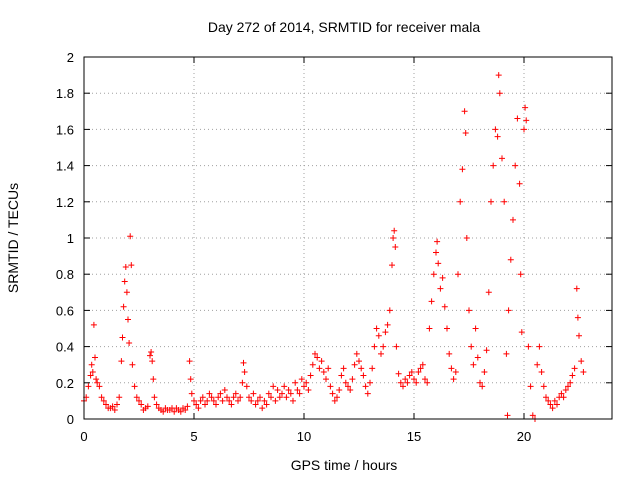 This screenshot has width=640, height=480. I want to click on y-tick-label: 1.2, so click(65, 202).